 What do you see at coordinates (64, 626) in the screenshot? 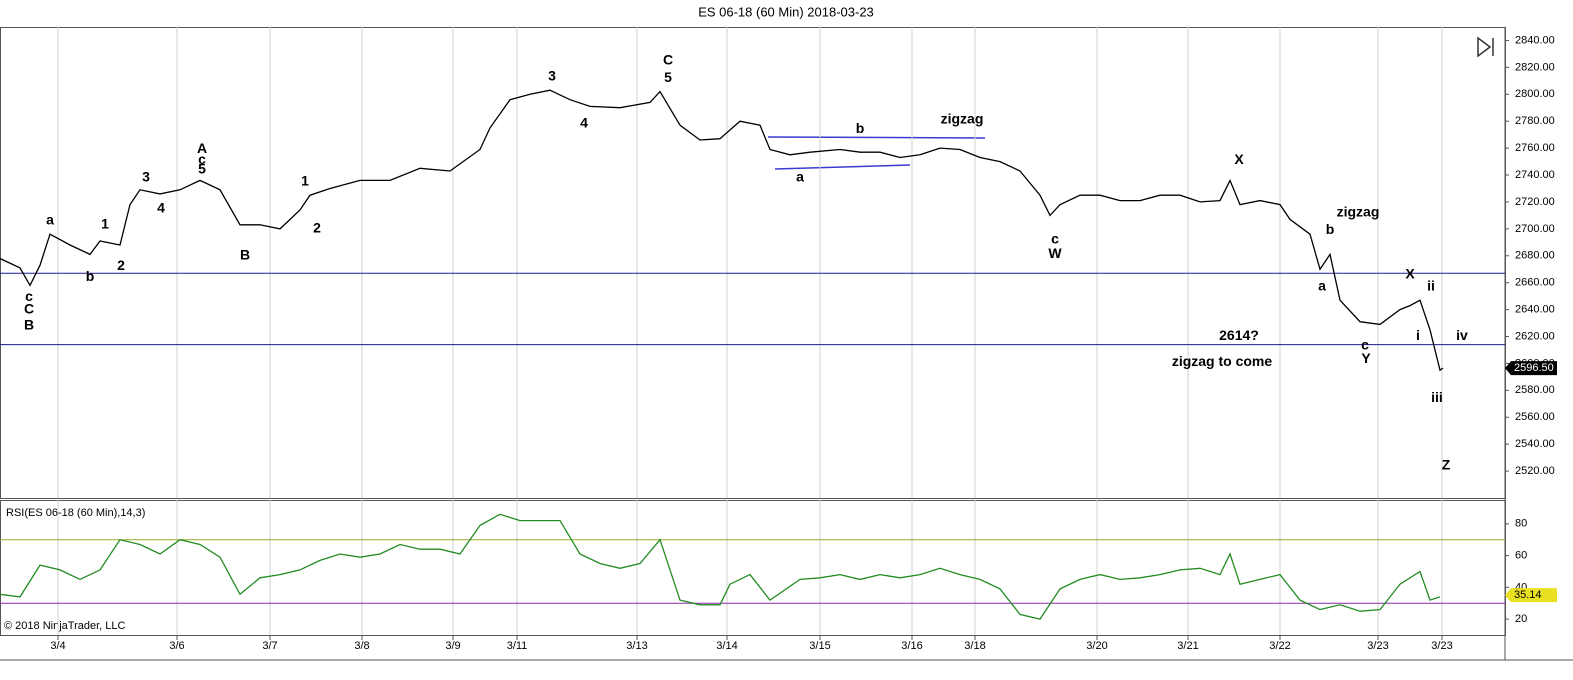
I see `copyright: © 2018 NinjaTrader, LLC` at bounding box center [64, 626].